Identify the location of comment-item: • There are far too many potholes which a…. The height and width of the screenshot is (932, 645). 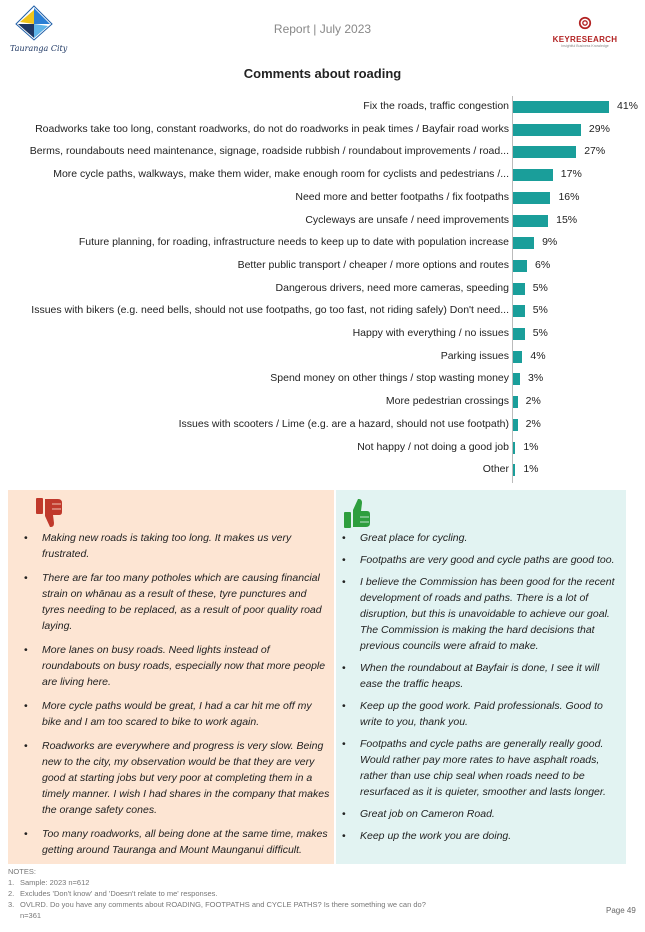
(176, 602).